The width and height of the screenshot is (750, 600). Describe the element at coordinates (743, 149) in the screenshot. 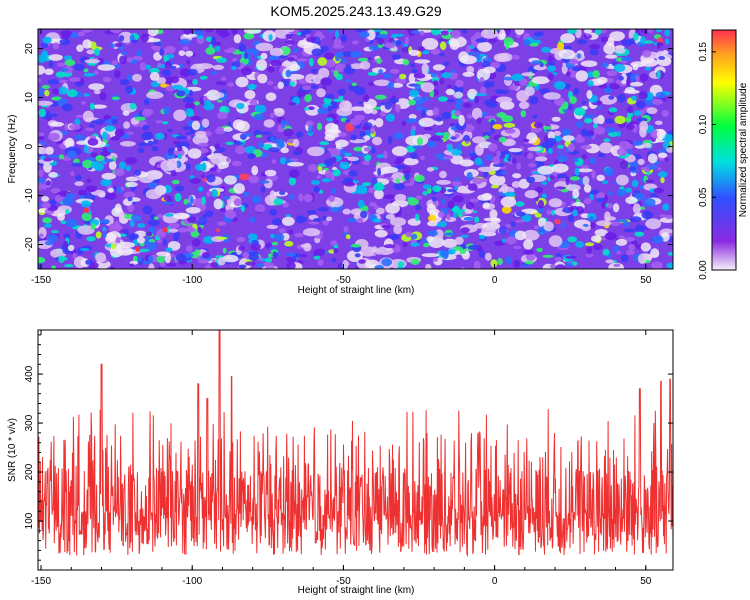

I see `colorbar-label: Normalized spectral amplitude` at that location.